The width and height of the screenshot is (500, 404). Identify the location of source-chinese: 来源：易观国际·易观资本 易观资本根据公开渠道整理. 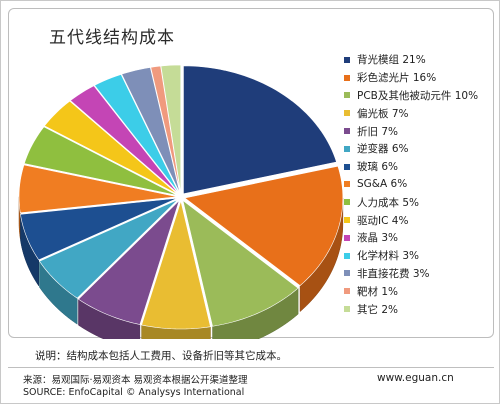
(135, 380).